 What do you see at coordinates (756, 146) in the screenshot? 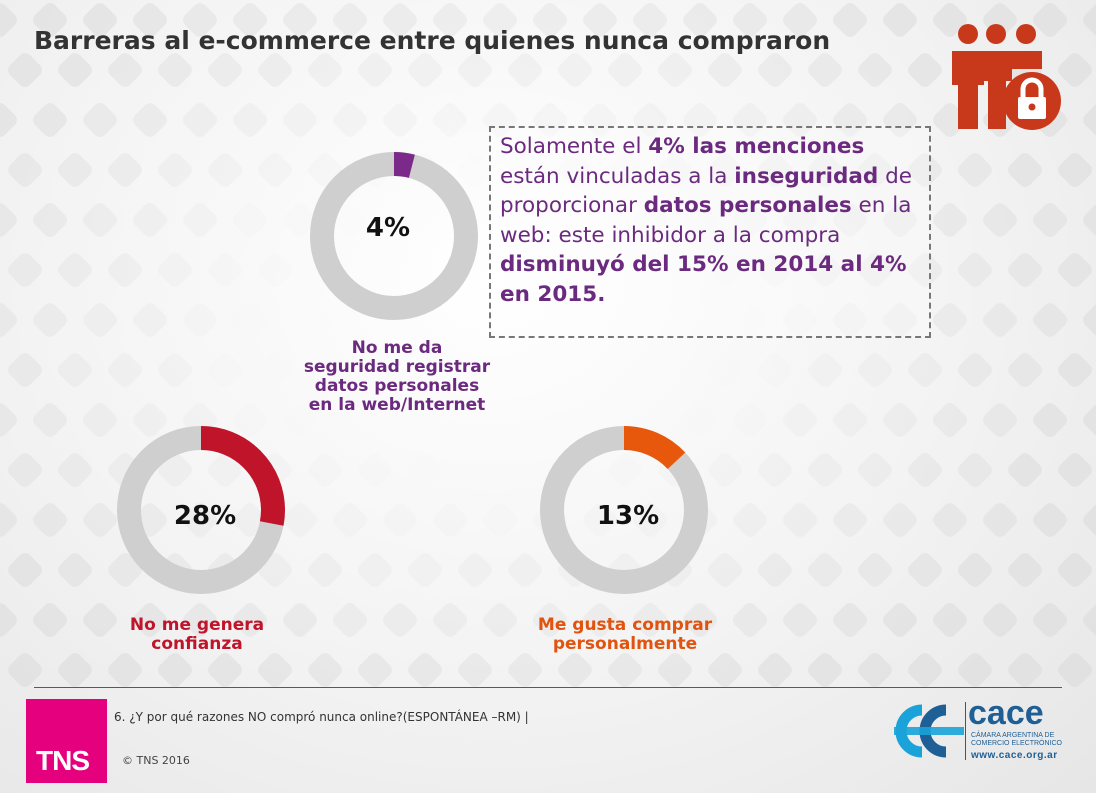
I see `callout-emphasis: 4% las menciones` at bounding box center [756, 146].